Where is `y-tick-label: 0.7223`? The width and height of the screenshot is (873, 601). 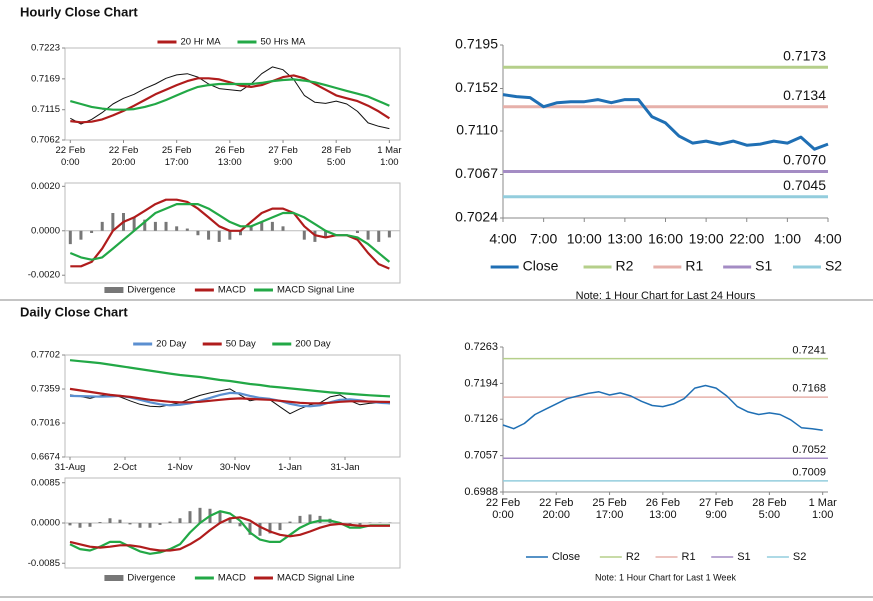
y-tick-label: 0.7223 is located at coordinates (45, 48).